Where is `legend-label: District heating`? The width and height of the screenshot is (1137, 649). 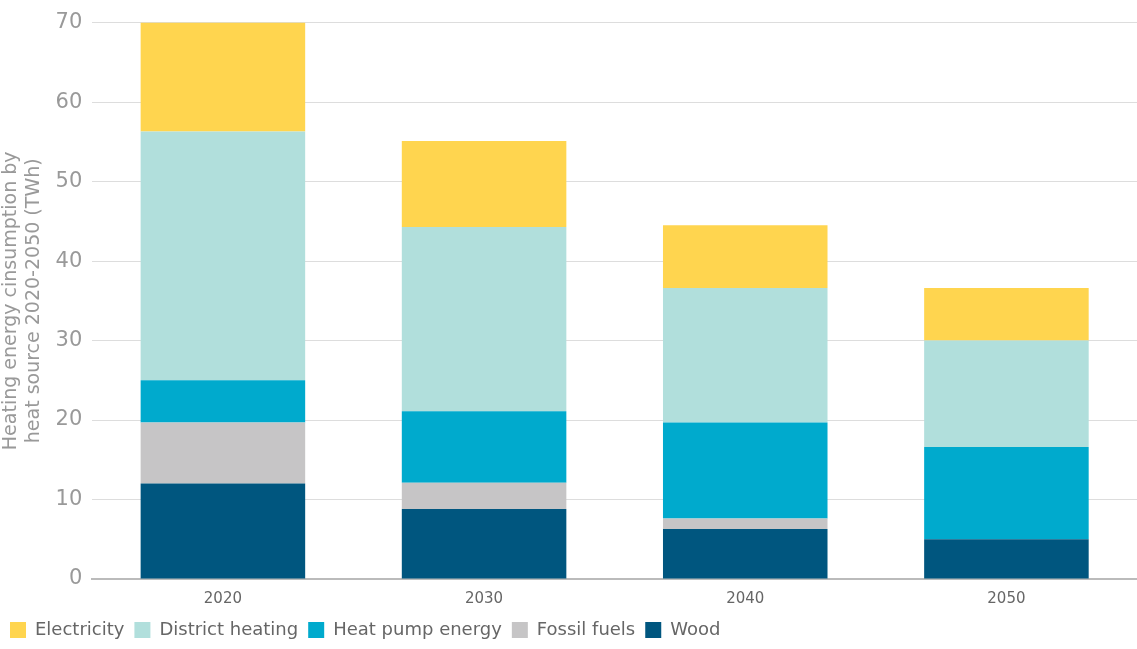
legend-label: District heating is located at coordinates (229, 628).